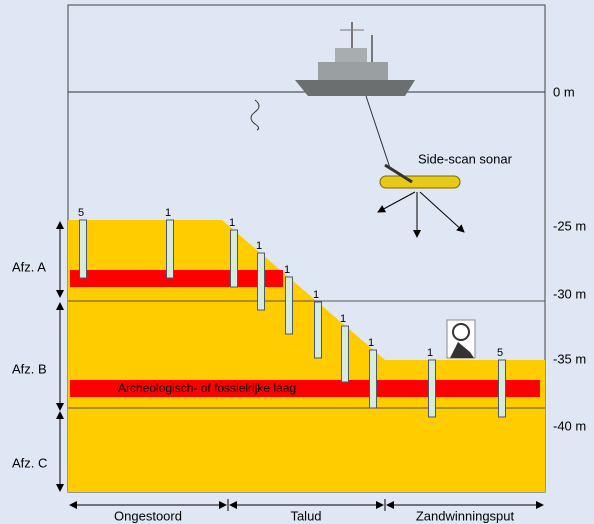  What do you see at coordinates (355, 59) in the screenshot?
I see `ship` at bounding box center [355, 59].